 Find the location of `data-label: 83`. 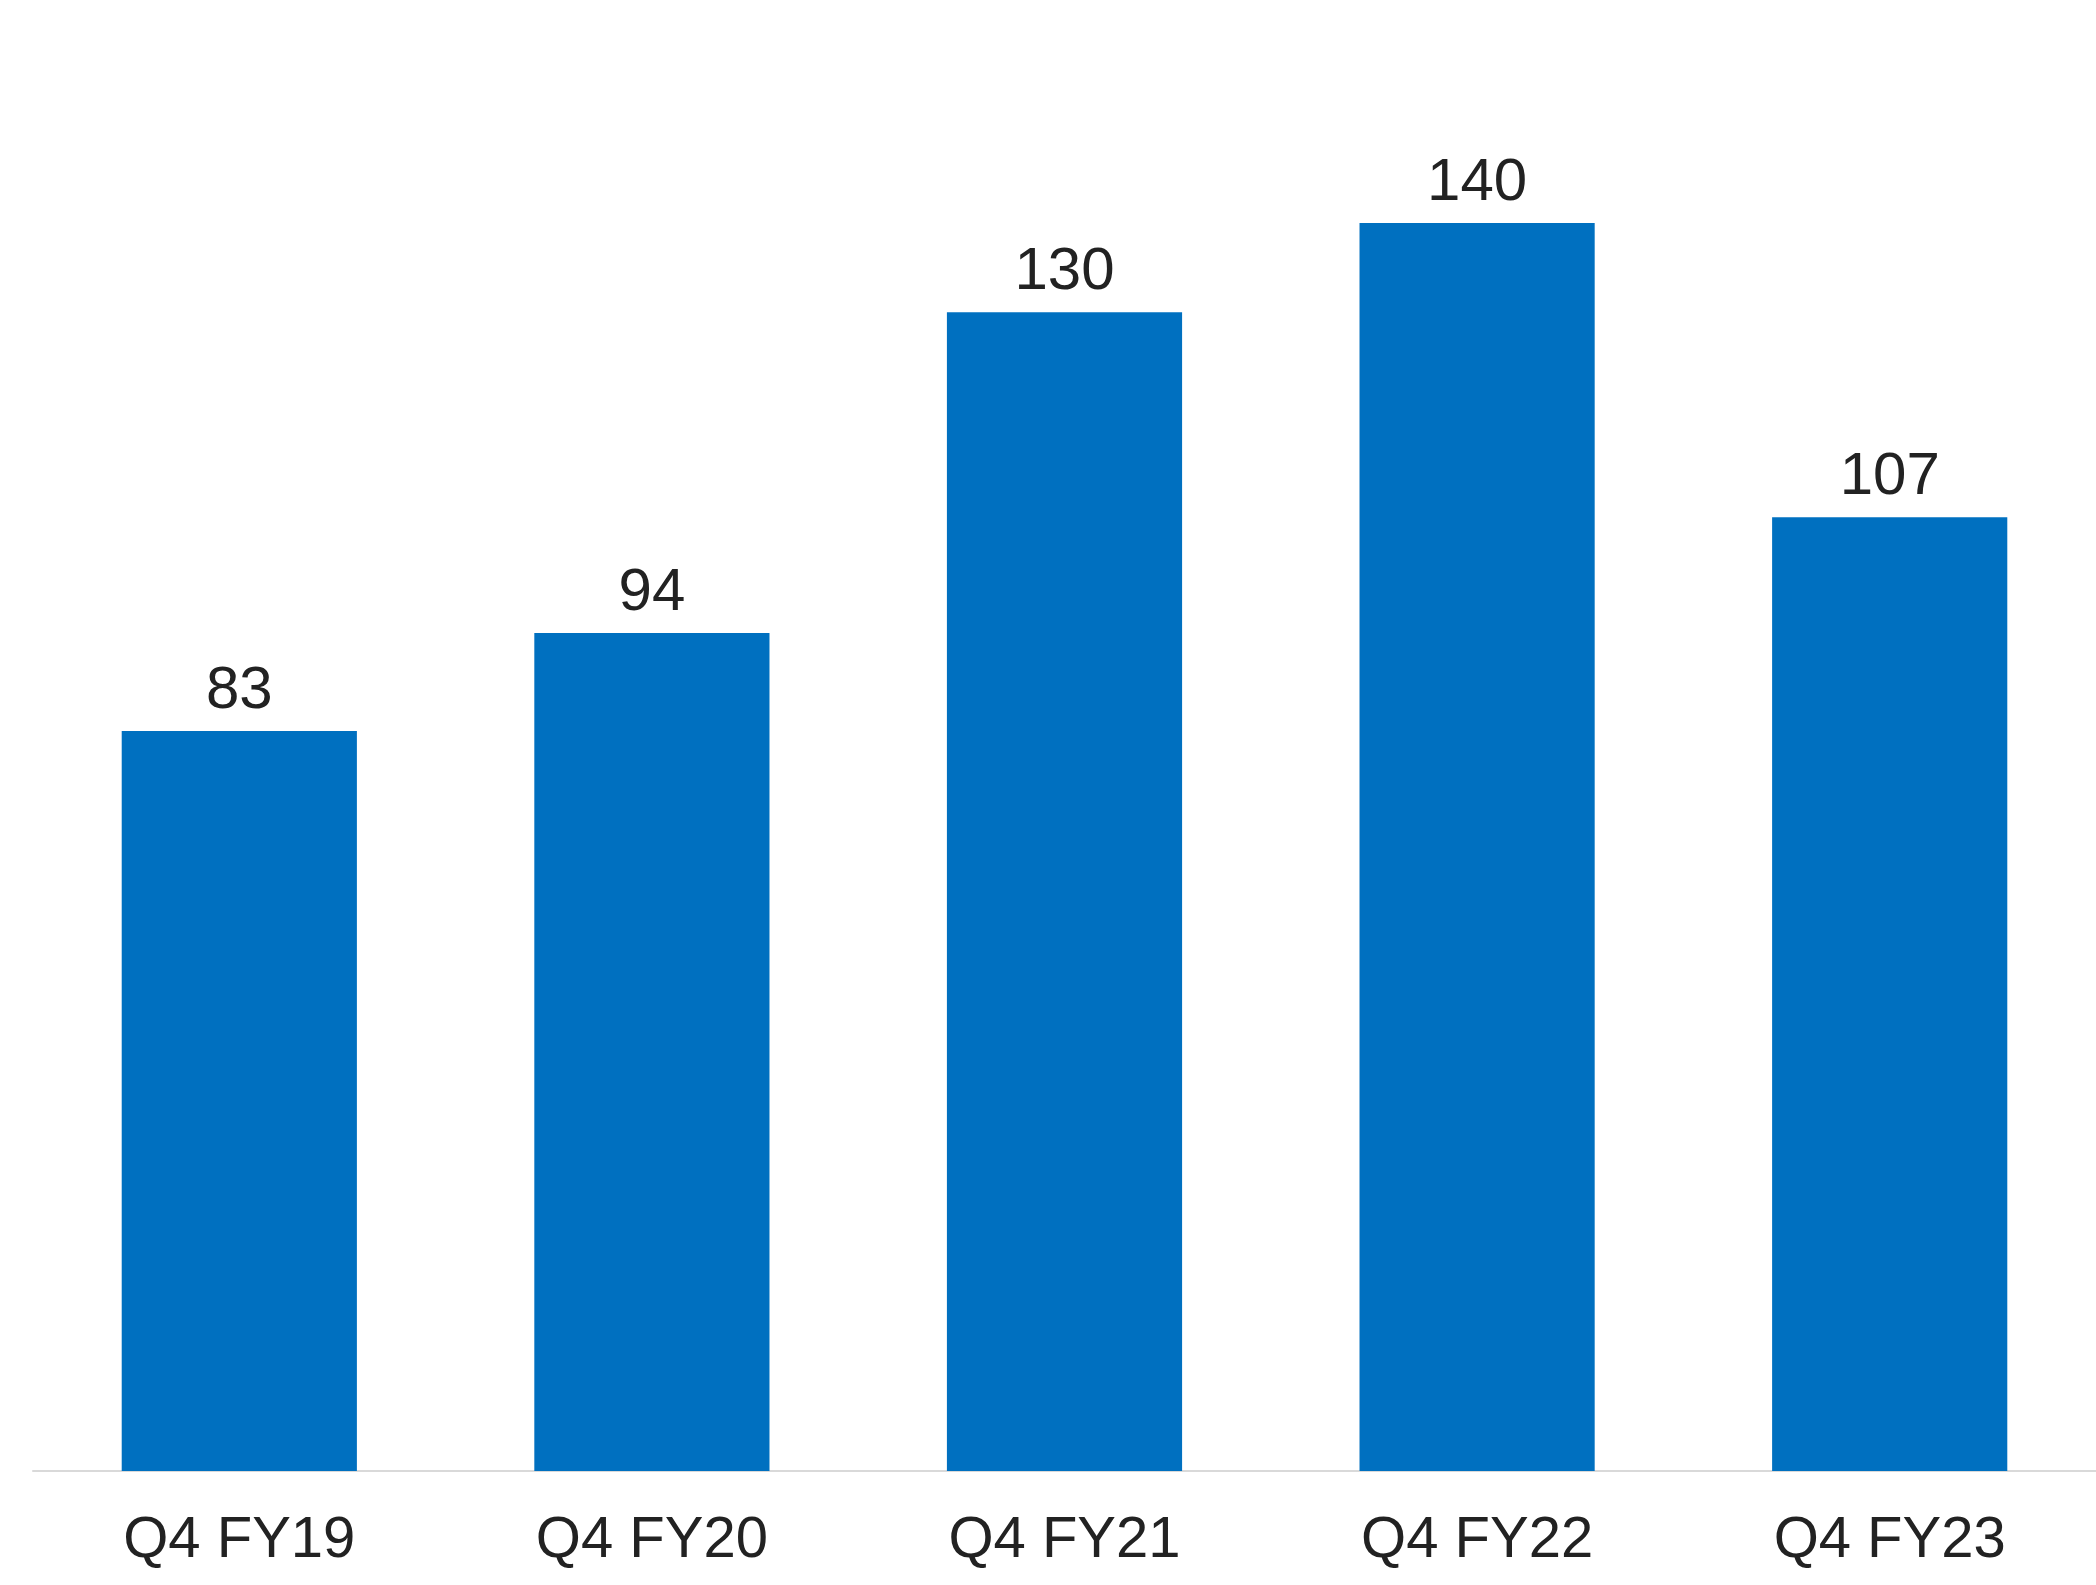

data-label: 83 is located at coordinates (239, 687).